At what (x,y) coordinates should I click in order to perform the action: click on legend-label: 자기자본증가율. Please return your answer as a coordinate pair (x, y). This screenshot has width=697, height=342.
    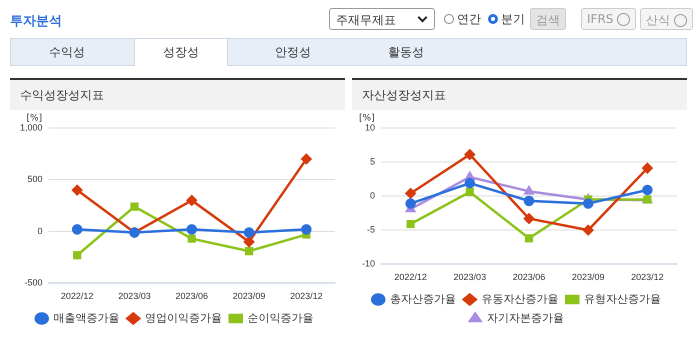
    Looking at the image, I should click on (525, 317).